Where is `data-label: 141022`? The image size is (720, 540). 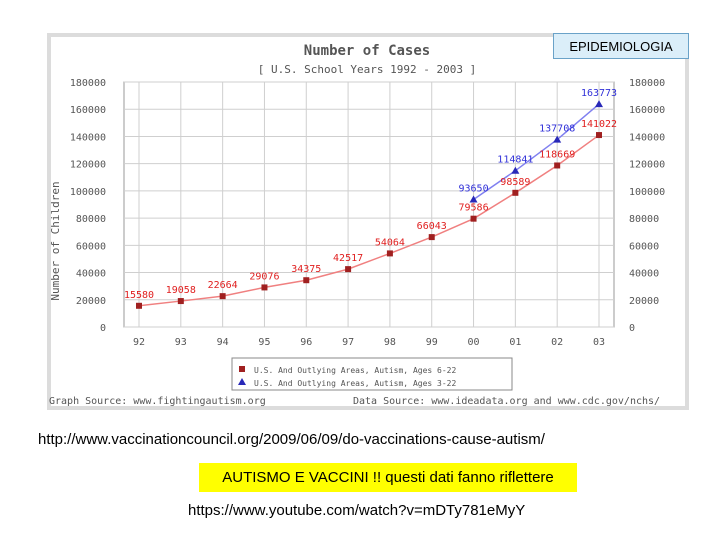 data-label: 141022 is located at coordinates (599, 124).